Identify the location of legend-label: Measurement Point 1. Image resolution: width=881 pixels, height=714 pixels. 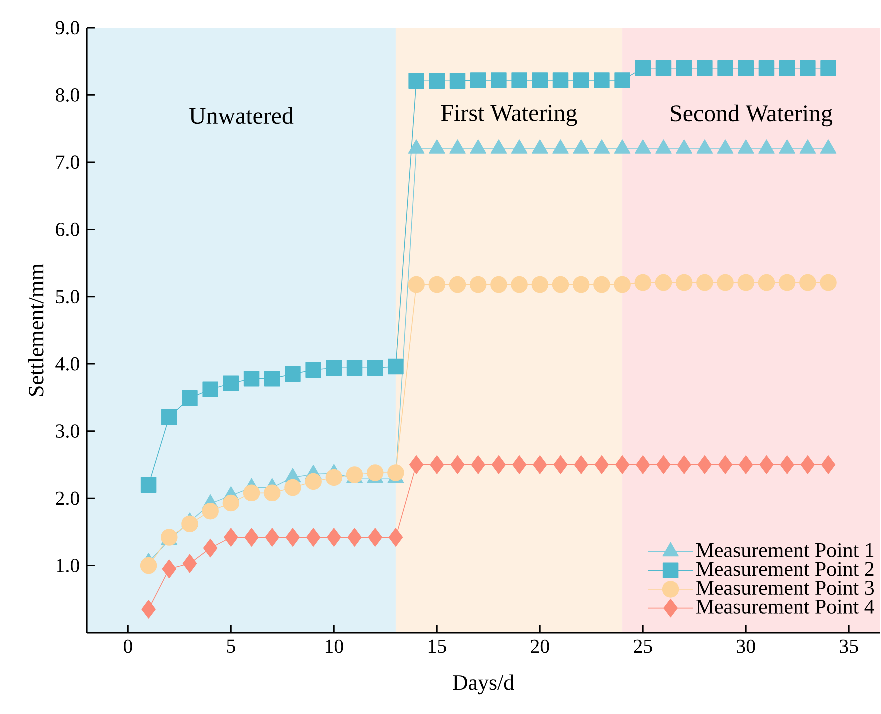
(785, 550).